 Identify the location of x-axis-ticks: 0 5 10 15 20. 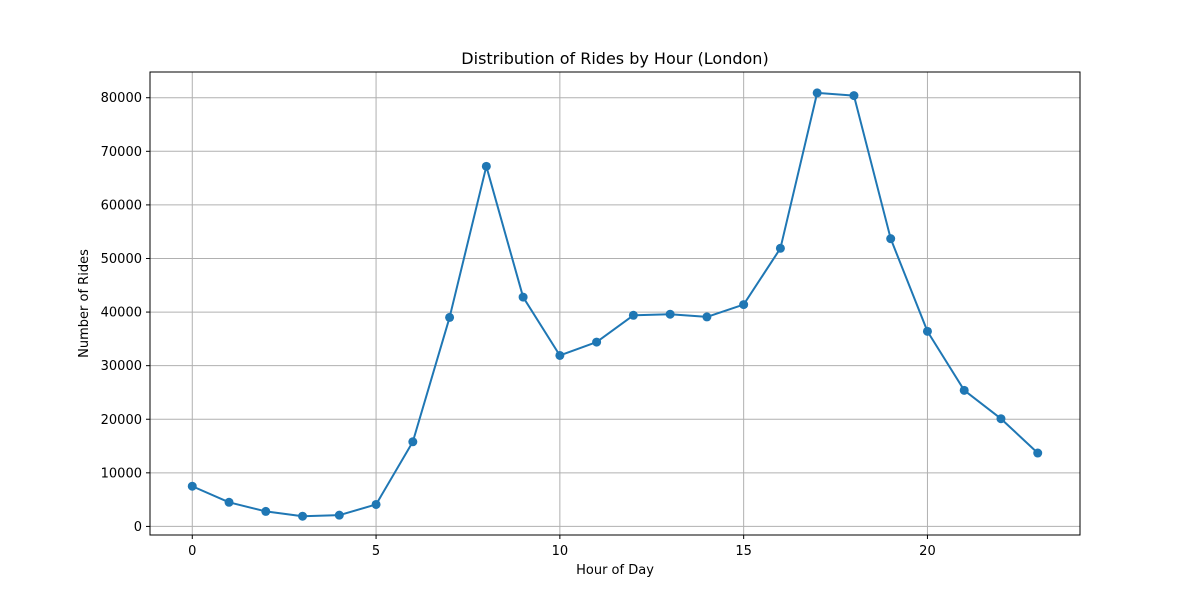
(562, 547).